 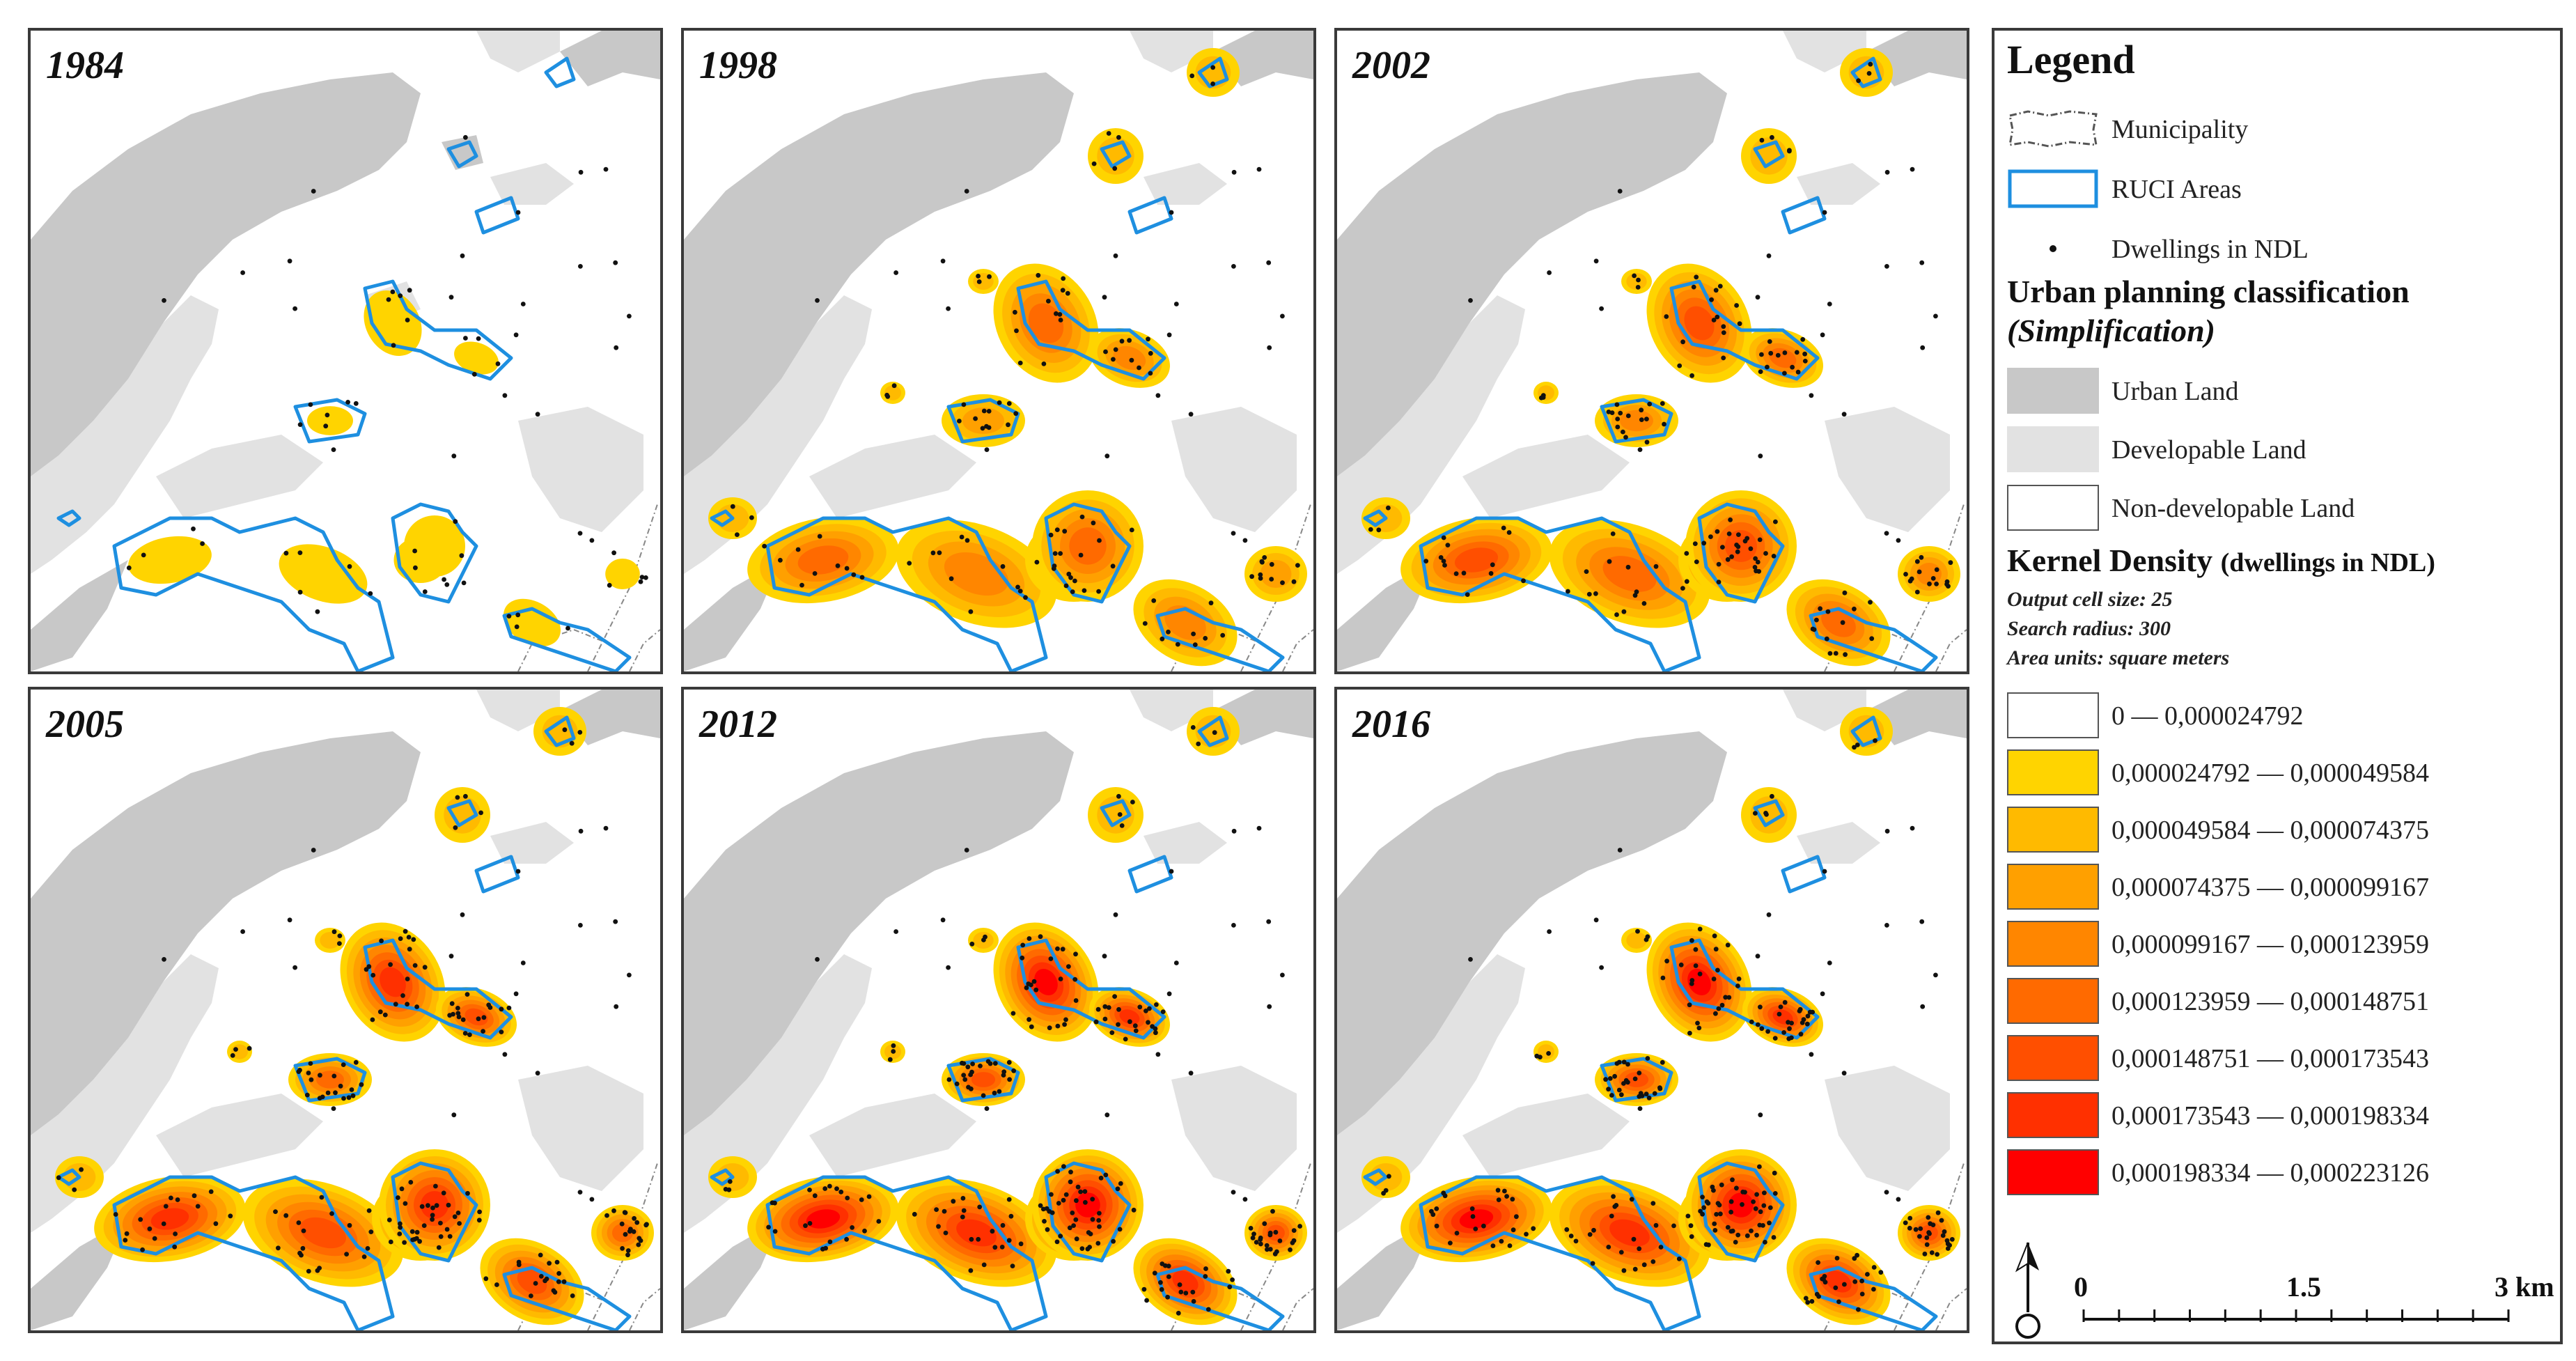 What do you see at coordinates (998, 1010) in the screenshot?
I see `map-canvas` at bounding box center [998, 1010].